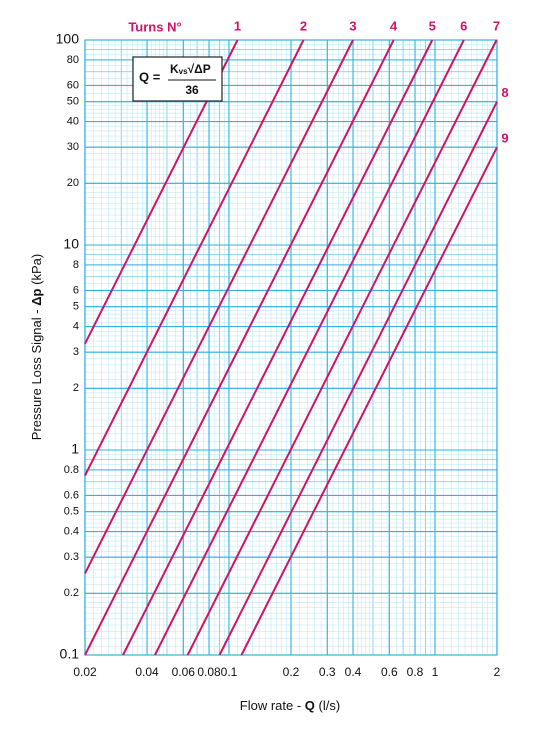 The width and height of the screenshot is (547, 730). Describe the element at coordinates (352, 25) in the screenshot. I see `series-label: 3` at that location.